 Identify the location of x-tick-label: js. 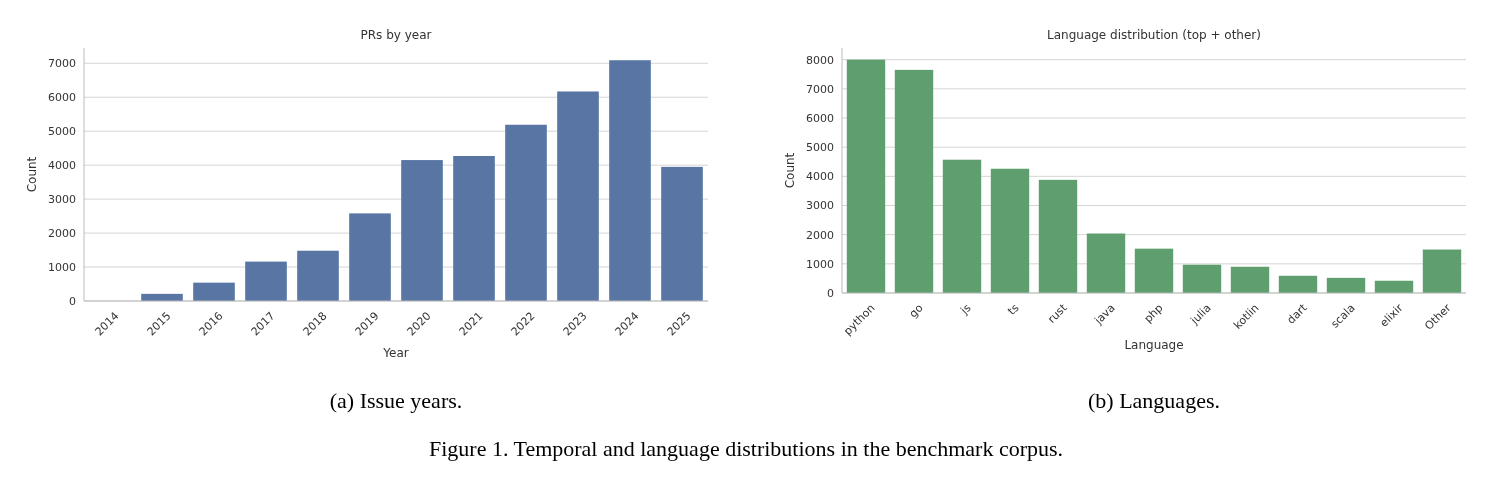
(965, 309).